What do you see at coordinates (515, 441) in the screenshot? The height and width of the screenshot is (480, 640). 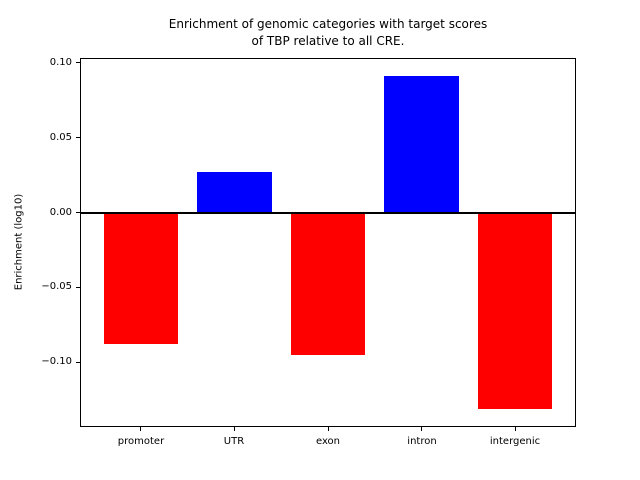 I see `x-tick-label-intergenic: intergenic` at bounding box center [515, 441].